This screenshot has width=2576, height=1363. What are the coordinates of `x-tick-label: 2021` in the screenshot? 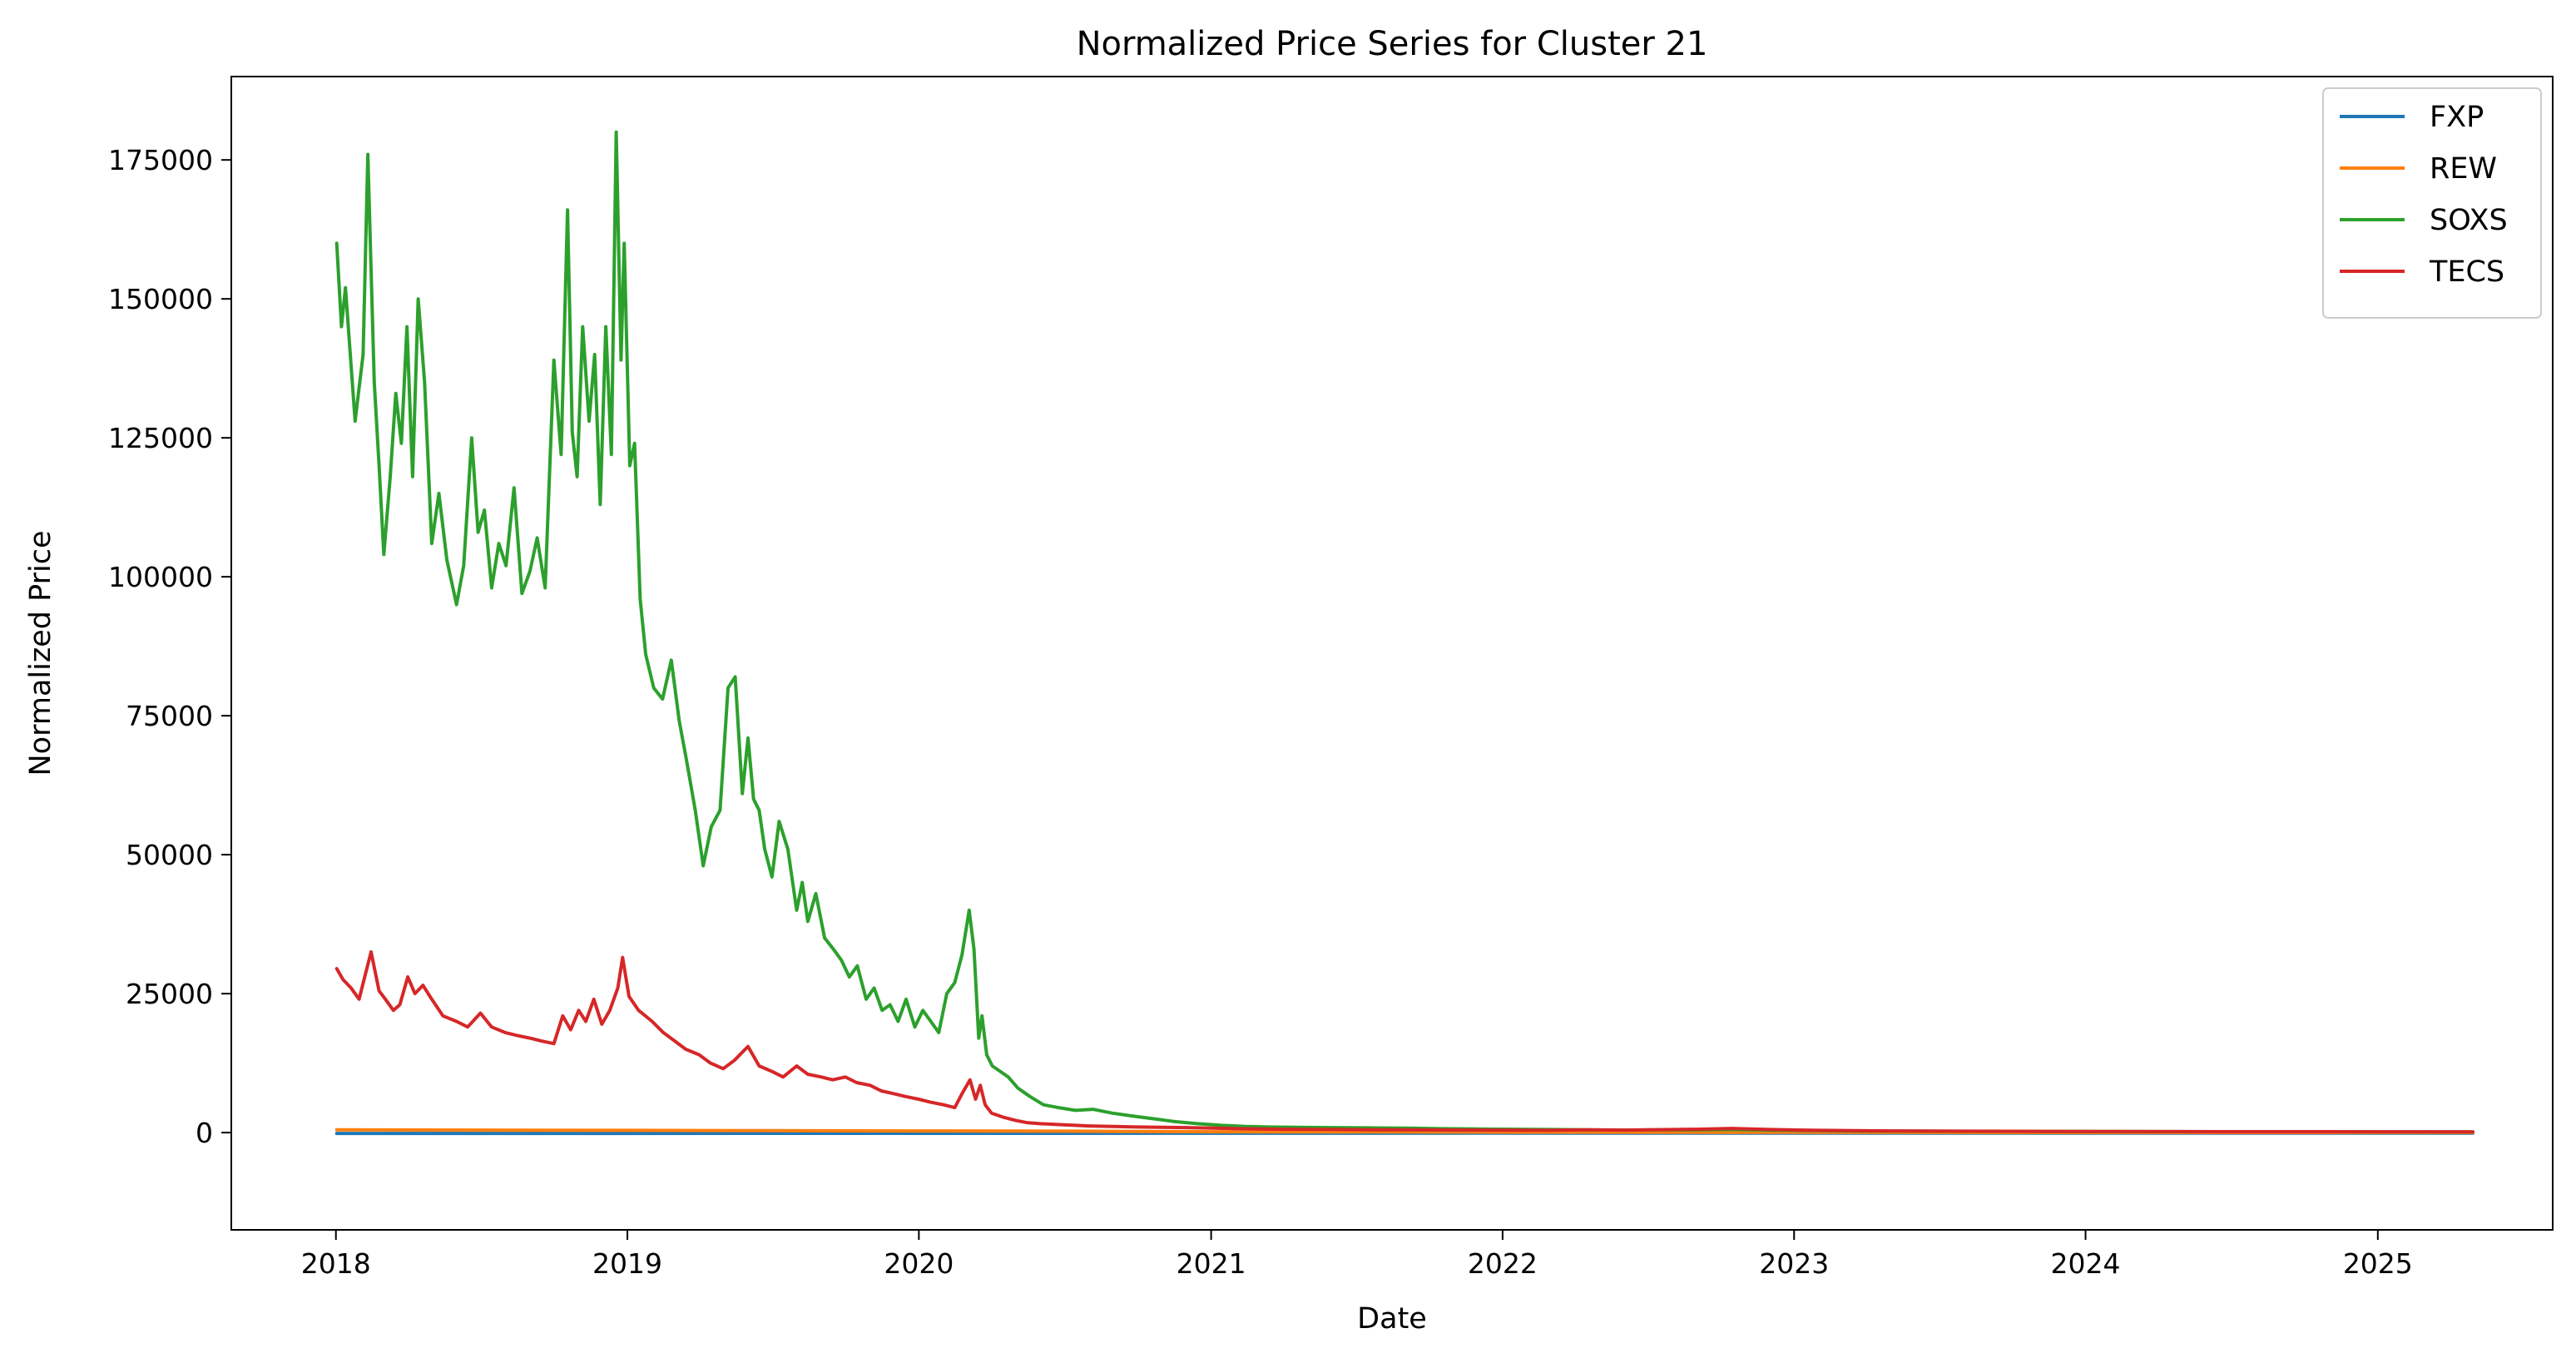 It's located at (1211, 1263).